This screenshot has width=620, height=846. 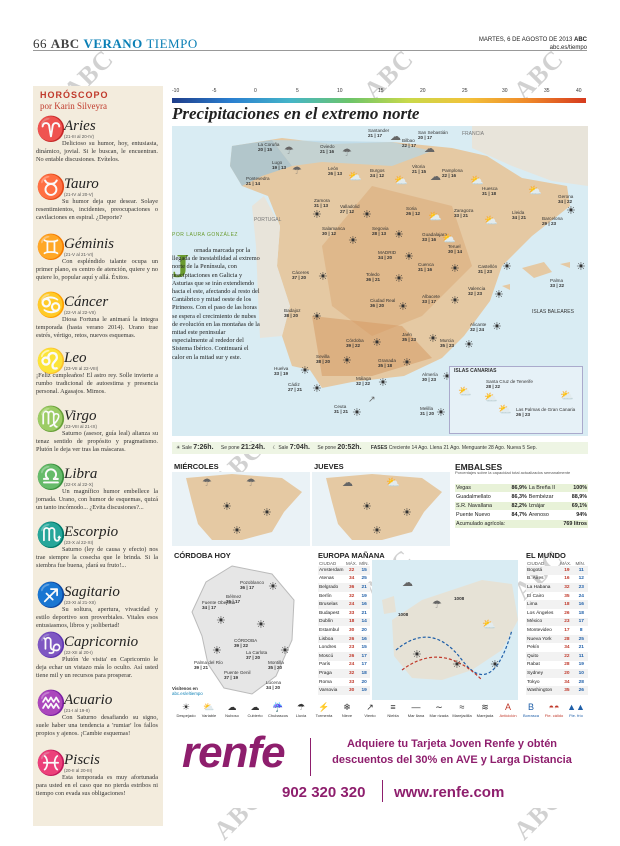 I want to click on cold-front-icon: ▲▲, so click(x=576, y=707).